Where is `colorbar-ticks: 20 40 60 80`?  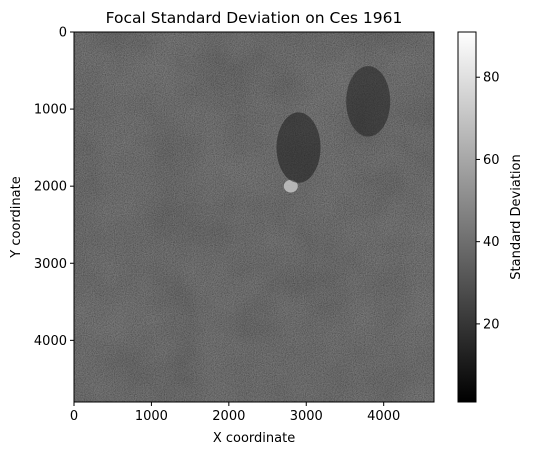
colorbar-ticks: 20 40 60 80 is located at coordinates (488, 201).